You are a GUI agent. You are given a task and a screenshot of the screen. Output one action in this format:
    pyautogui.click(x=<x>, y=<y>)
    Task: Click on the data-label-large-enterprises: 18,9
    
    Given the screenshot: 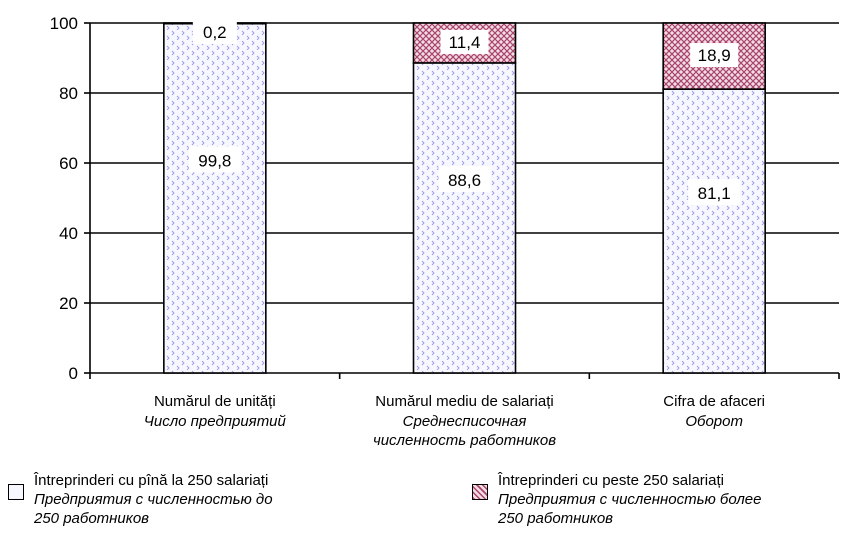 What is the action you would take?
    pyautogui.click(x=714, y=55)
    